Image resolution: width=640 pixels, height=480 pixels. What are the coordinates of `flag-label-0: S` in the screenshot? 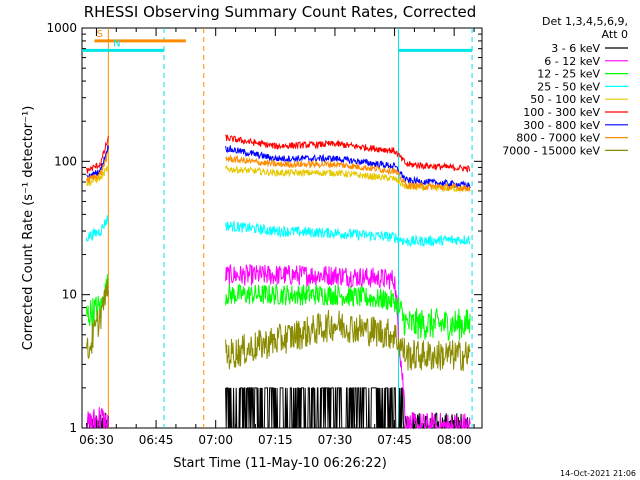 It's located at (99, 34).